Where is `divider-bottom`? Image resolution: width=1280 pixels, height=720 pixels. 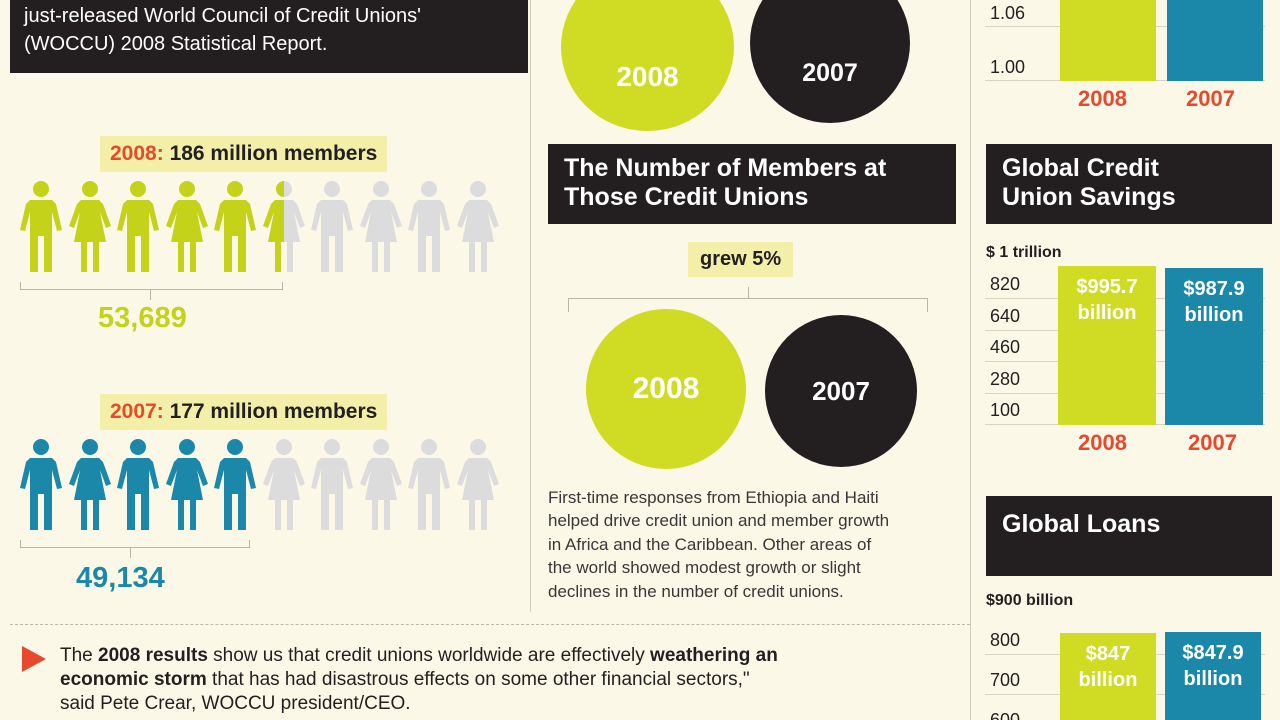
divider-bottom is located at coordinates (490, 624).